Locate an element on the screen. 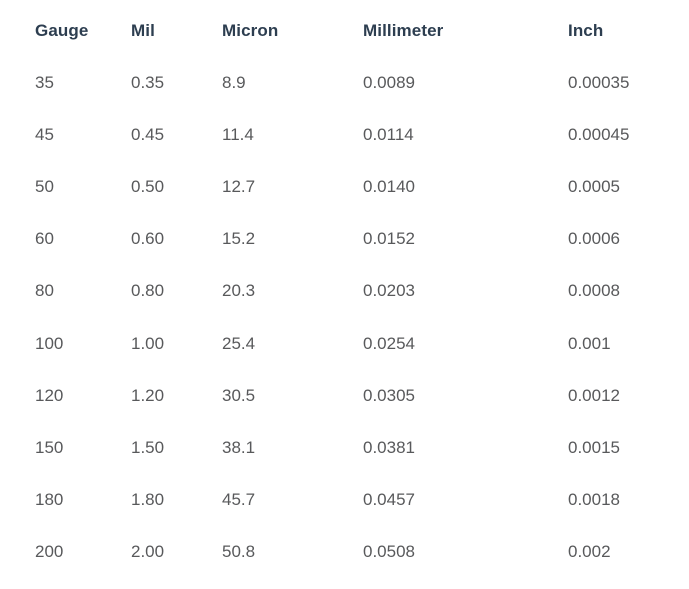 The height and width of the screenshot is (589, 689). cell-mil: 0.45 is located at coordinates (148, 135).